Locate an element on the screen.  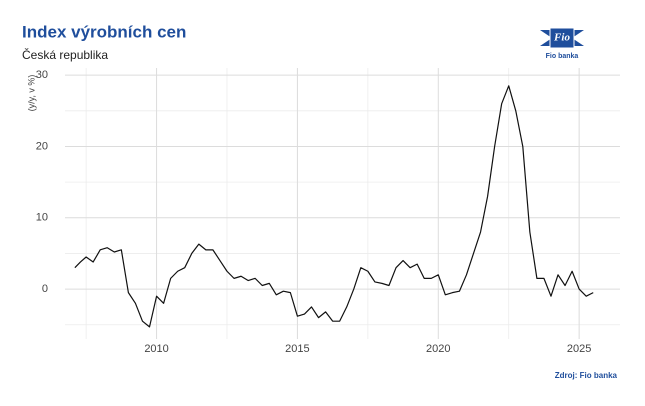
y-axis-label: (y/y, v %) is located at coordinates (31, 93).